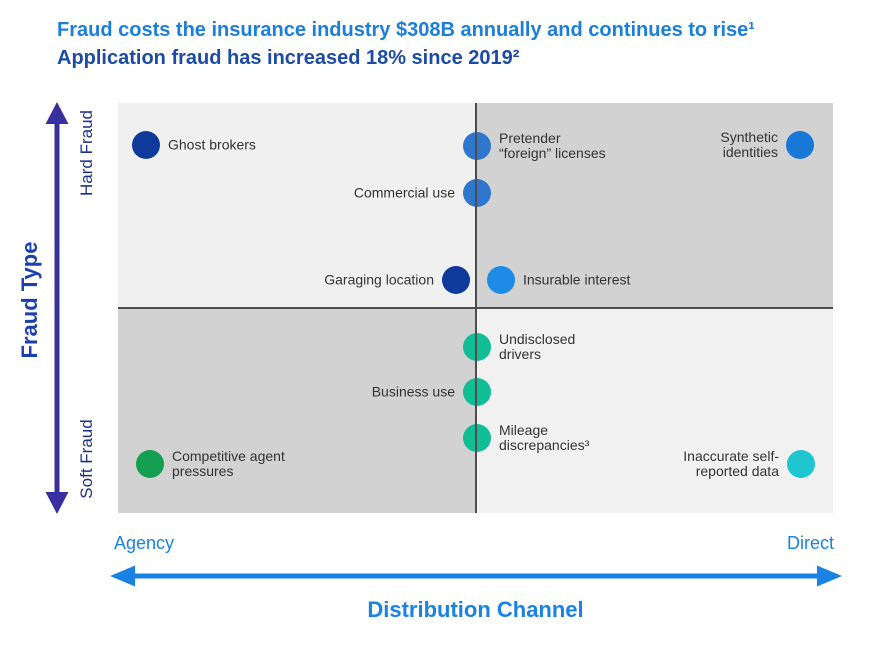  I want to click on quadrant-hard-direct, so click(654, 205).